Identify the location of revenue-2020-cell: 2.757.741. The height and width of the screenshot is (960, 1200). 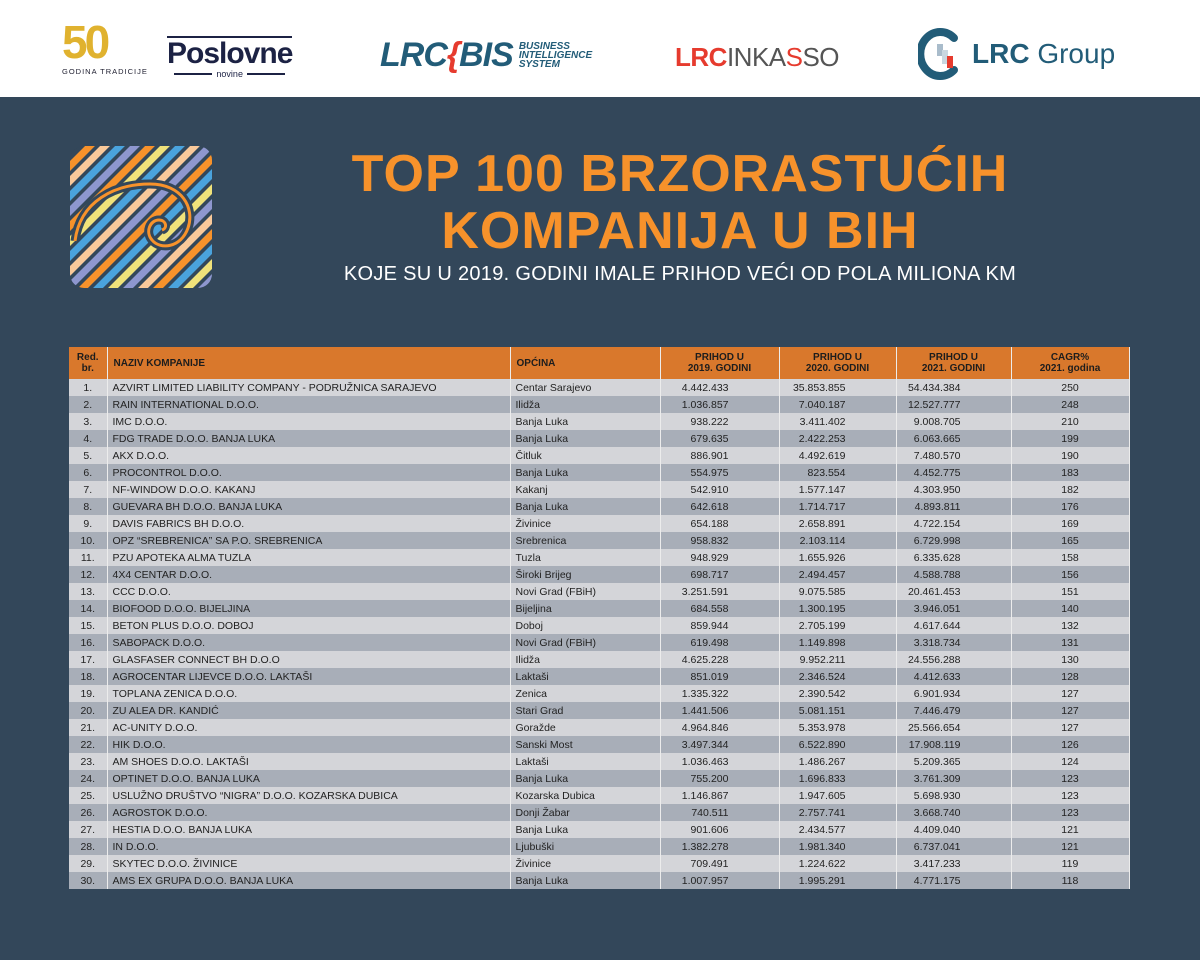
(838, 812).